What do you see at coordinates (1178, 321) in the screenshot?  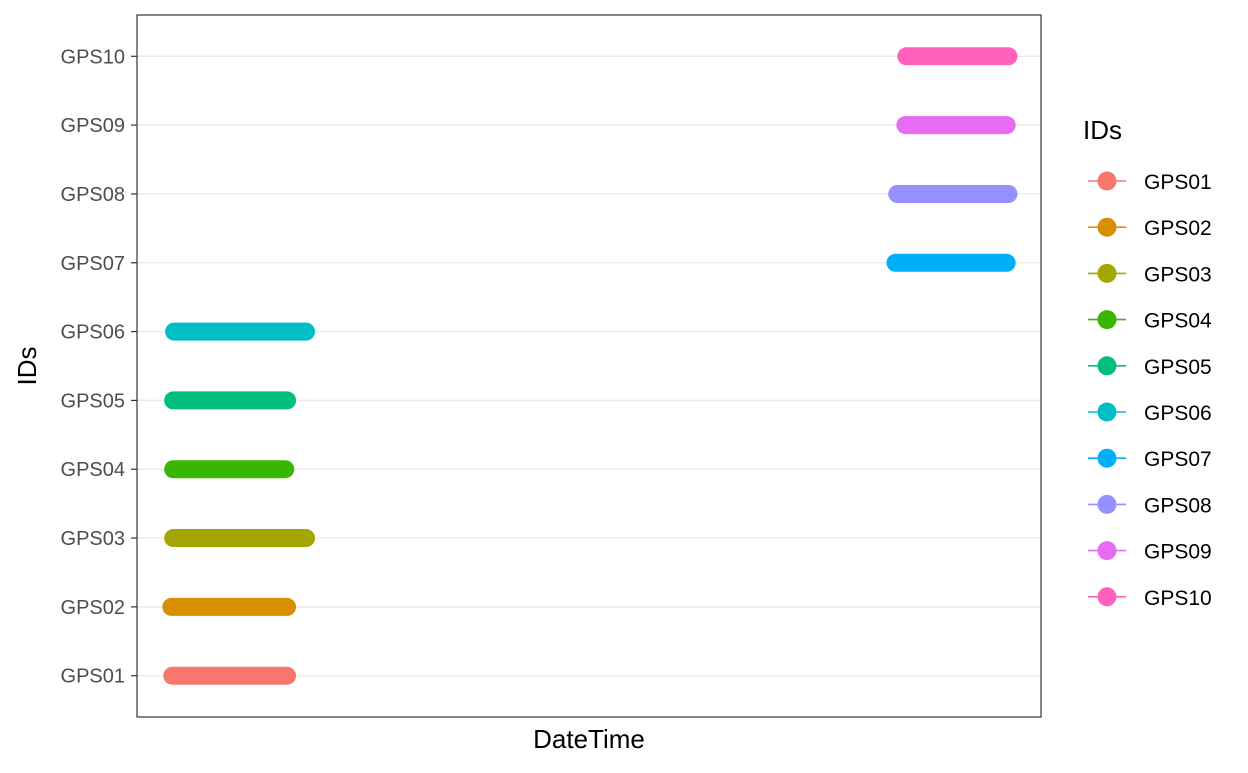 I see `legend-label-gps04: GPS04` at bounding box center [1178, 321].